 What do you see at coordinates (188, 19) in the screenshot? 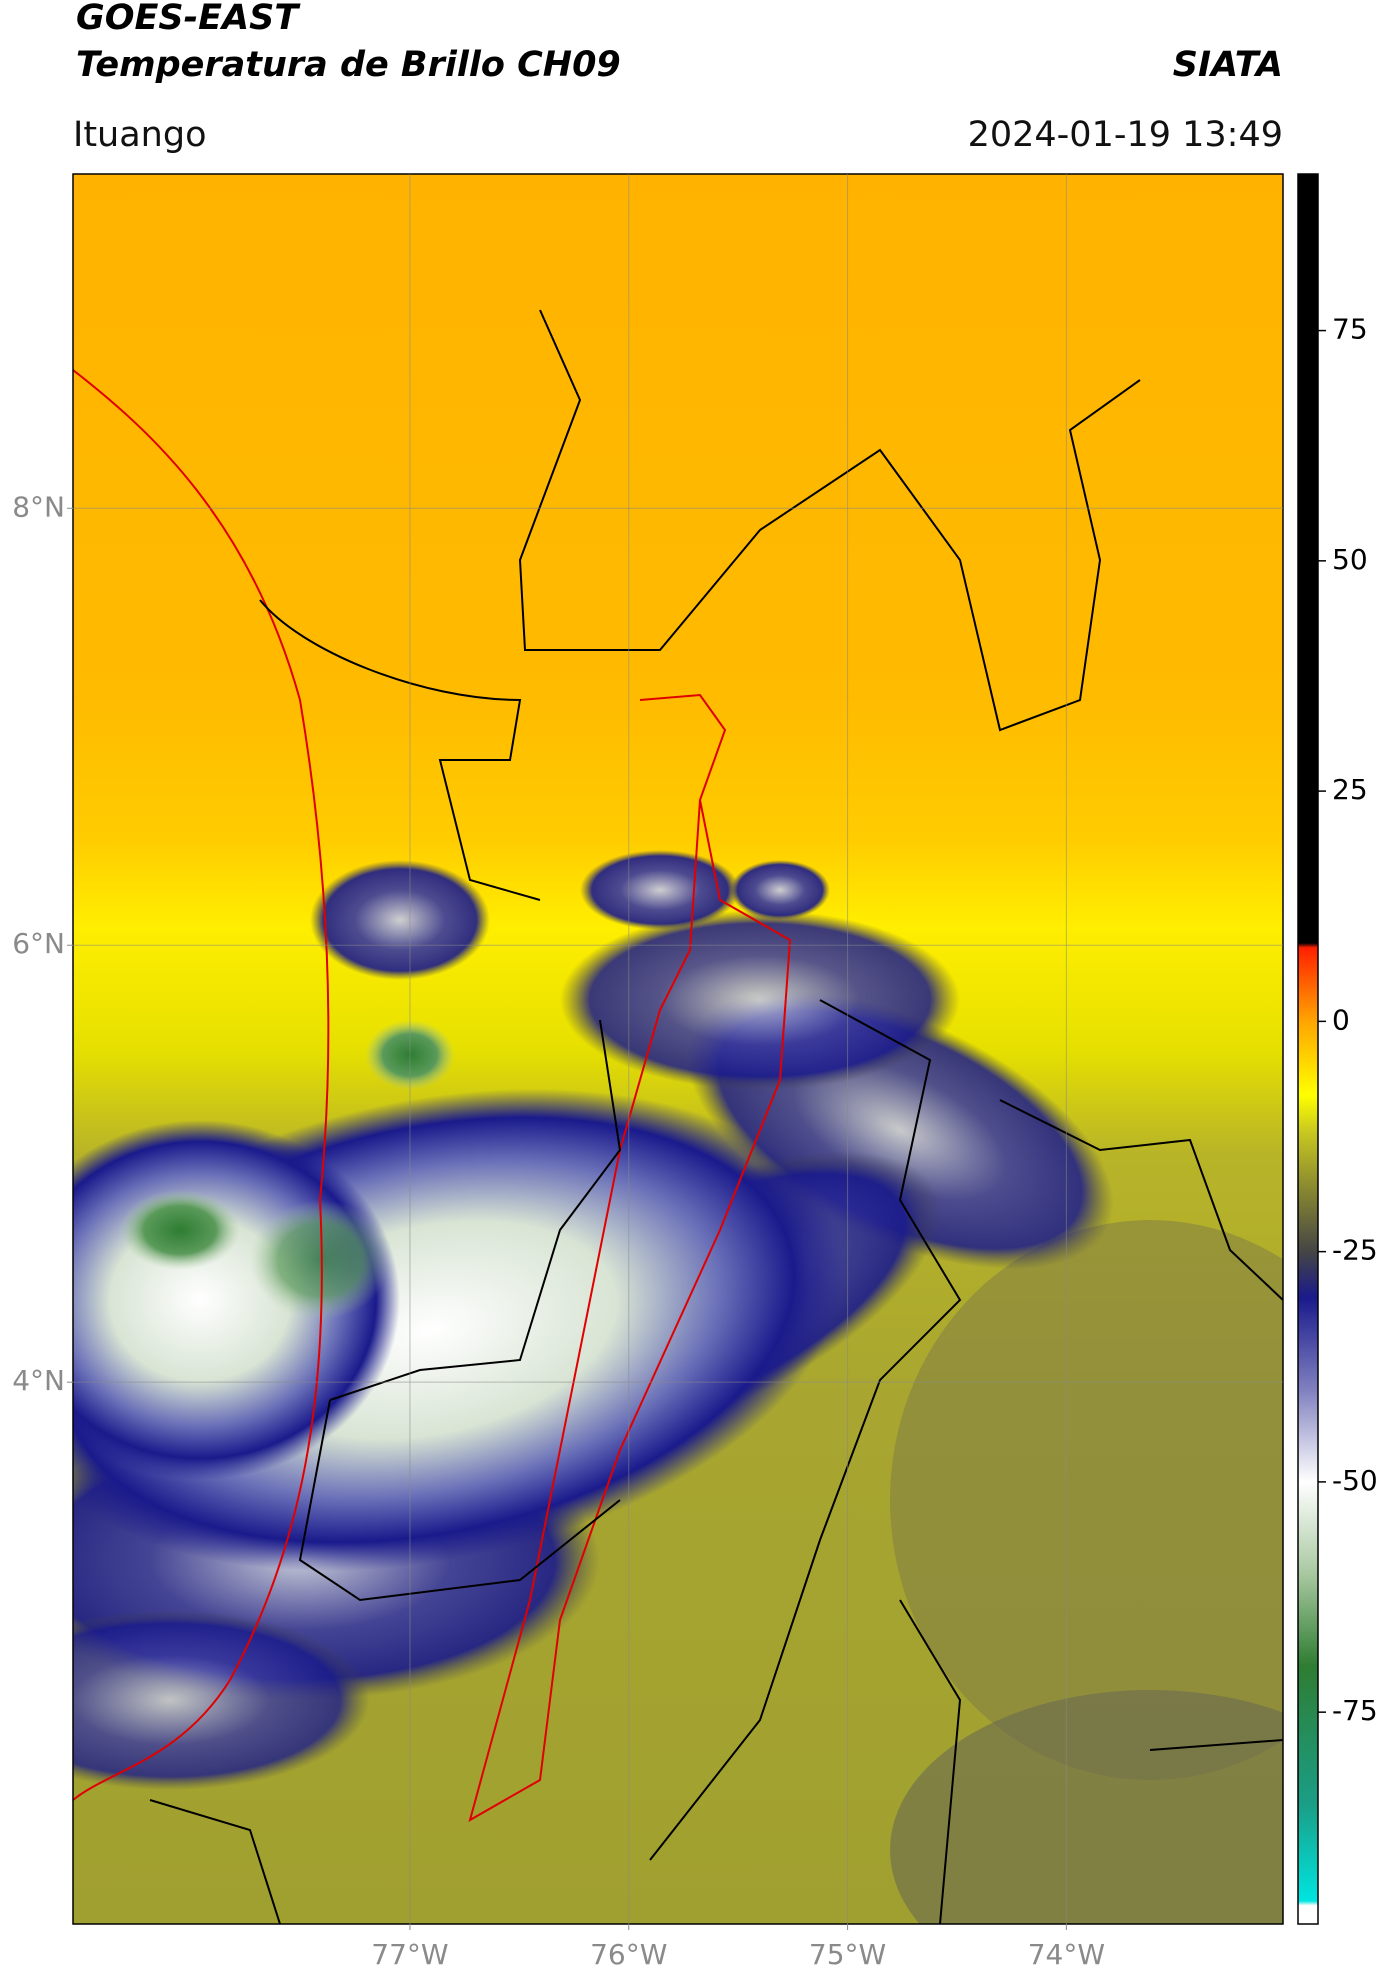
I see `title: GOES-EAST` at bounding box center [188, 19].